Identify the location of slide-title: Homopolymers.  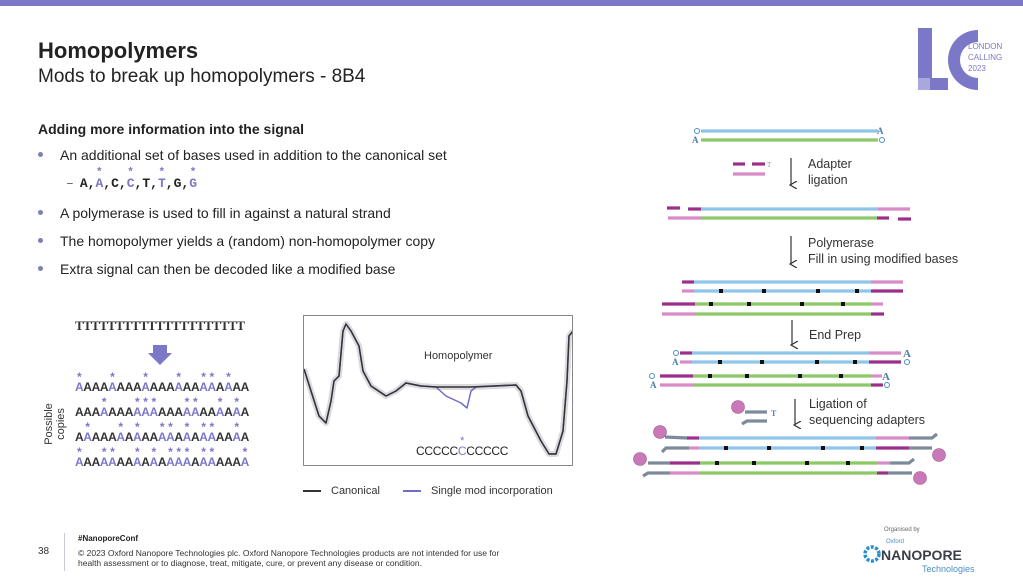
(118, 50).